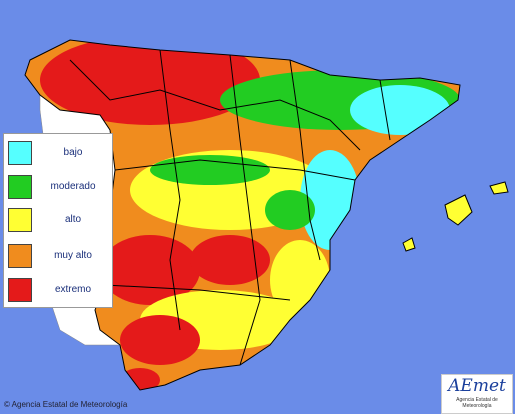 The width and height of the screenshot is (515, 414). Describe the element at coordinates (73, 152) in the screenshot. I see `legend-label: bajo` at that location.